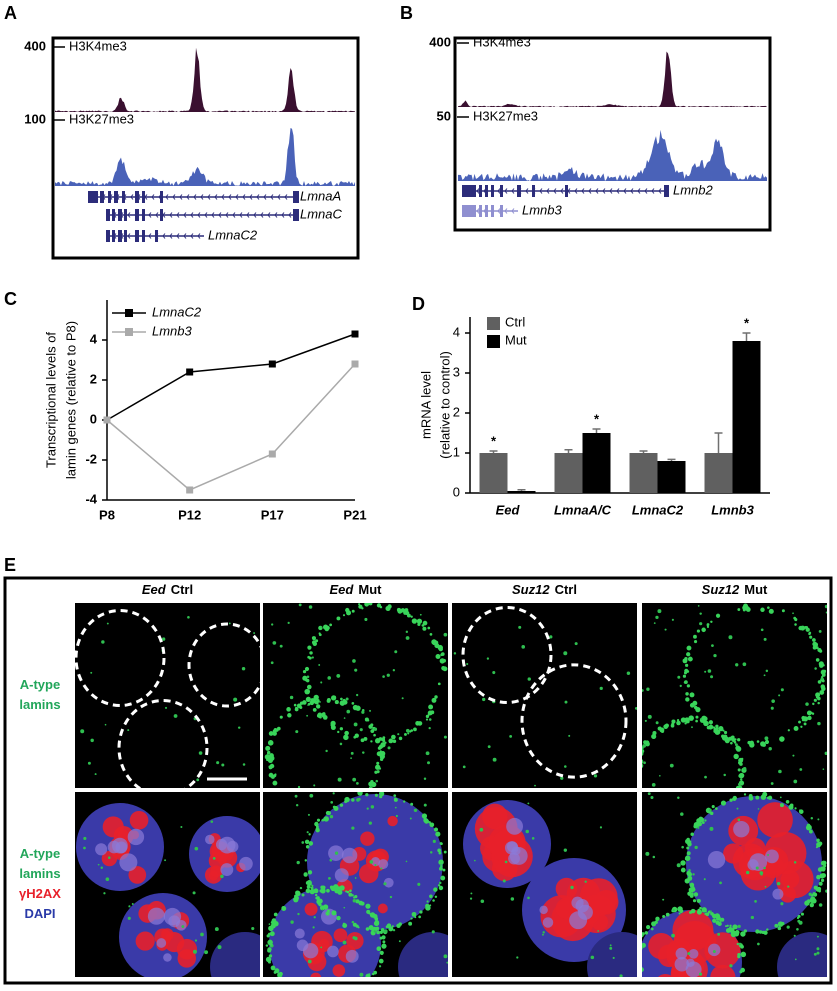 This screenshot has width=837, height=991. Describe the element at coordinates (231, 377) in the screenshot. I see `series-line` at that location.